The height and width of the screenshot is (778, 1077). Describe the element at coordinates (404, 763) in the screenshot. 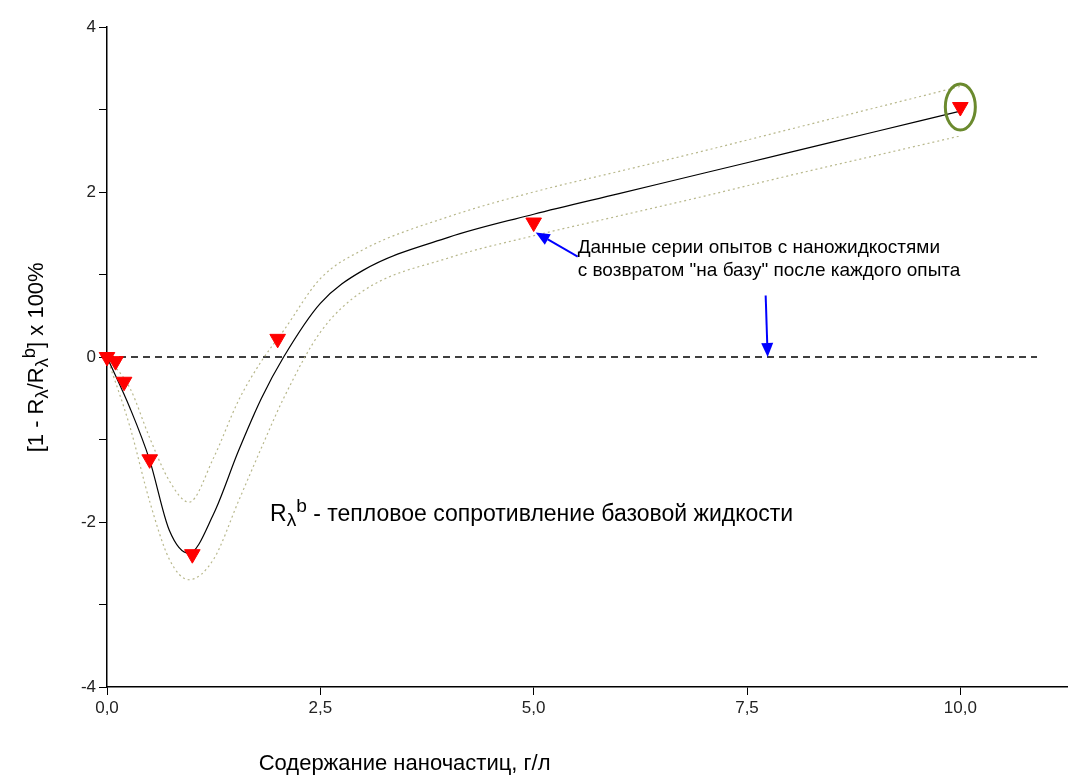

I see `x-axis-title: Содержание наночастиц, г/л` at that location.